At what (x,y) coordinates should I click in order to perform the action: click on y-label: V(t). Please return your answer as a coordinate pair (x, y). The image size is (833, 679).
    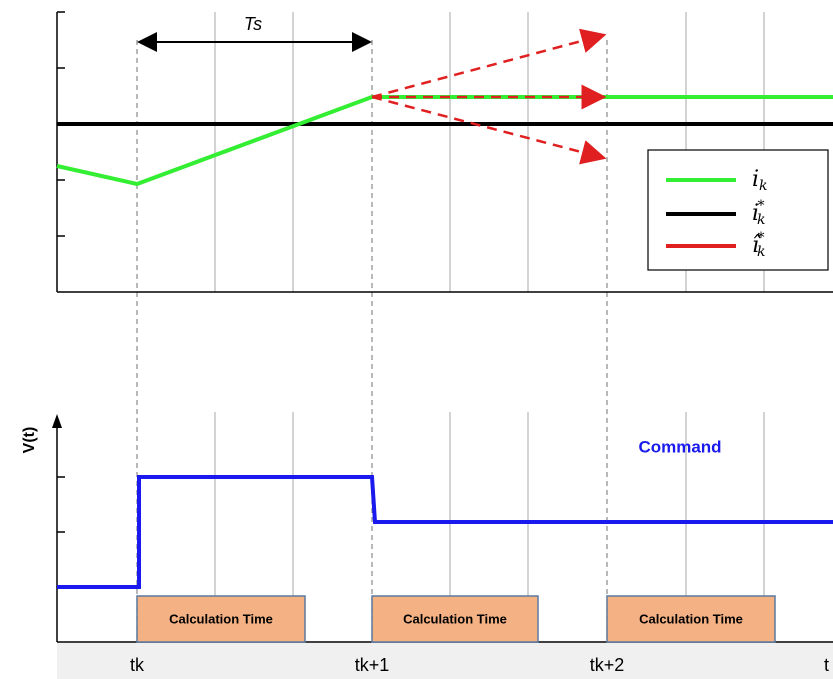
    Looking at the image, I should click on (29, 440).